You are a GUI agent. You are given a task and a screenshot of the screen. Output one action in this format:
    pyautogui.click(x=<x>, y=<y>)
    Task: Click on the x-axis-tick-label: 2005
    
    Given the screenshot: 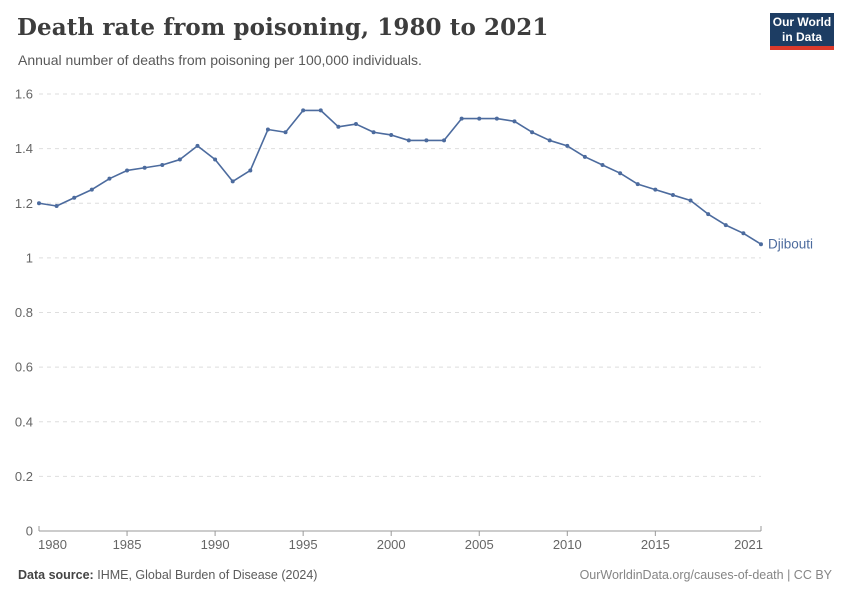 What is the action you would take?
    pyautogui.click(x=479, y=544)
    